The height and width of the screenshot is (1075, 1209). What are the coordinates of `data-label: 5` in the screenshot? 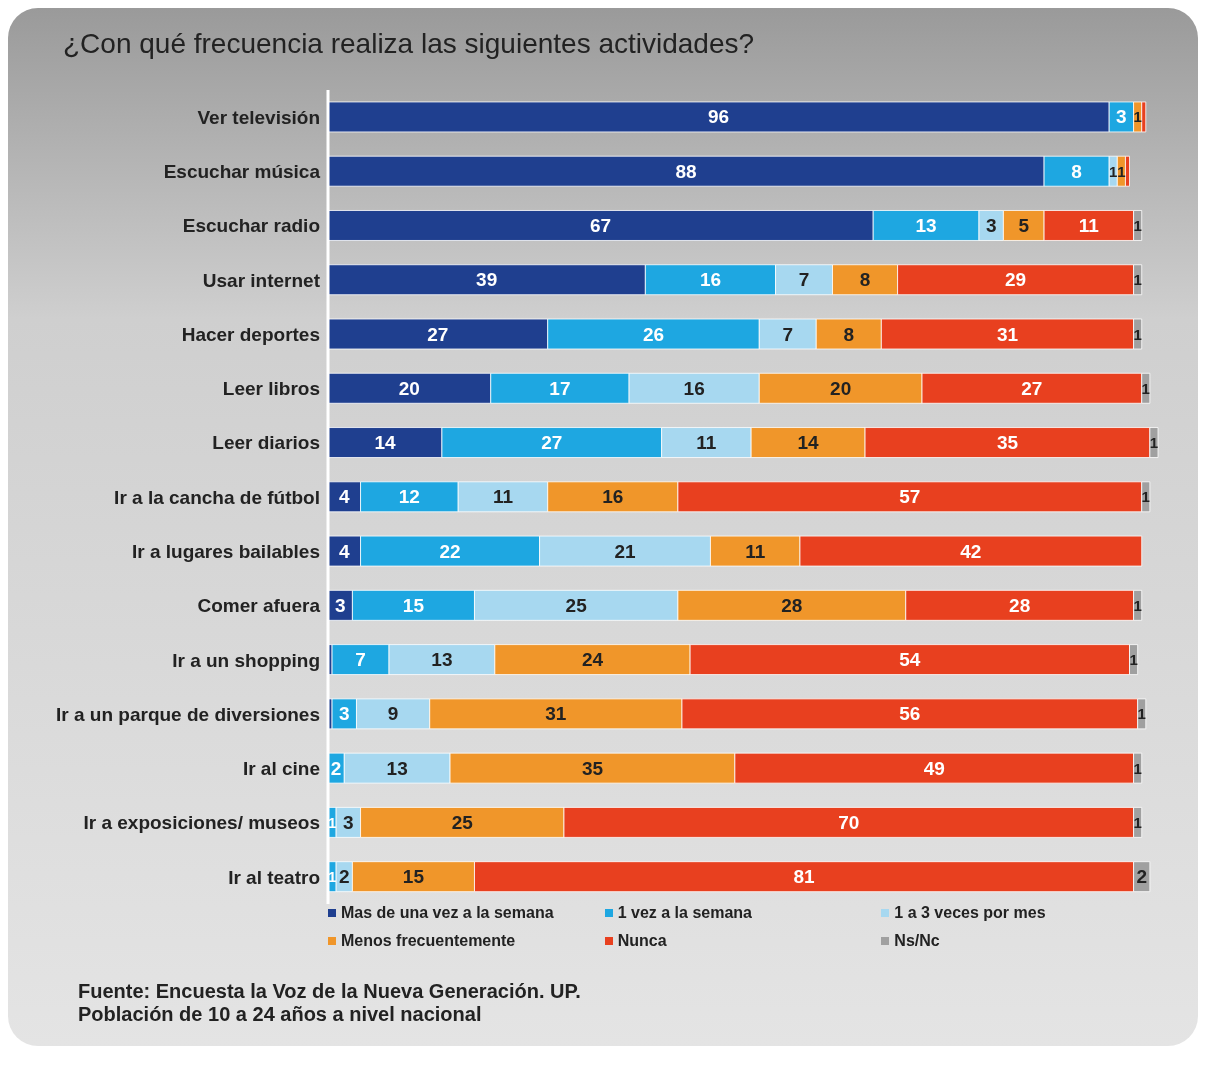 It's located at (1024, 225).